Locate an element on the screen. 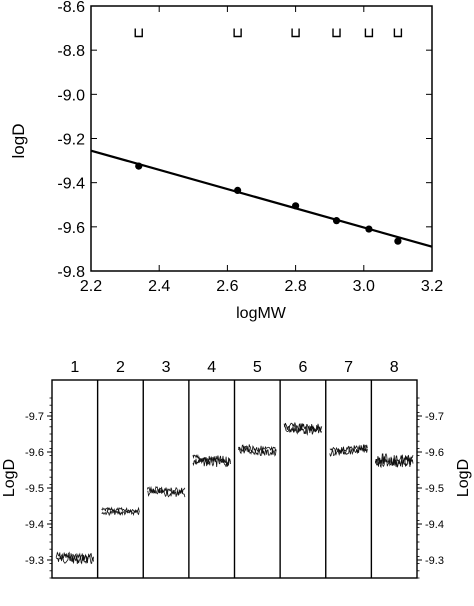 The width and height of the screenshot is (474, 606). bottom-left-y-tick-label: -9.7 is located at coordinates (34, 417).